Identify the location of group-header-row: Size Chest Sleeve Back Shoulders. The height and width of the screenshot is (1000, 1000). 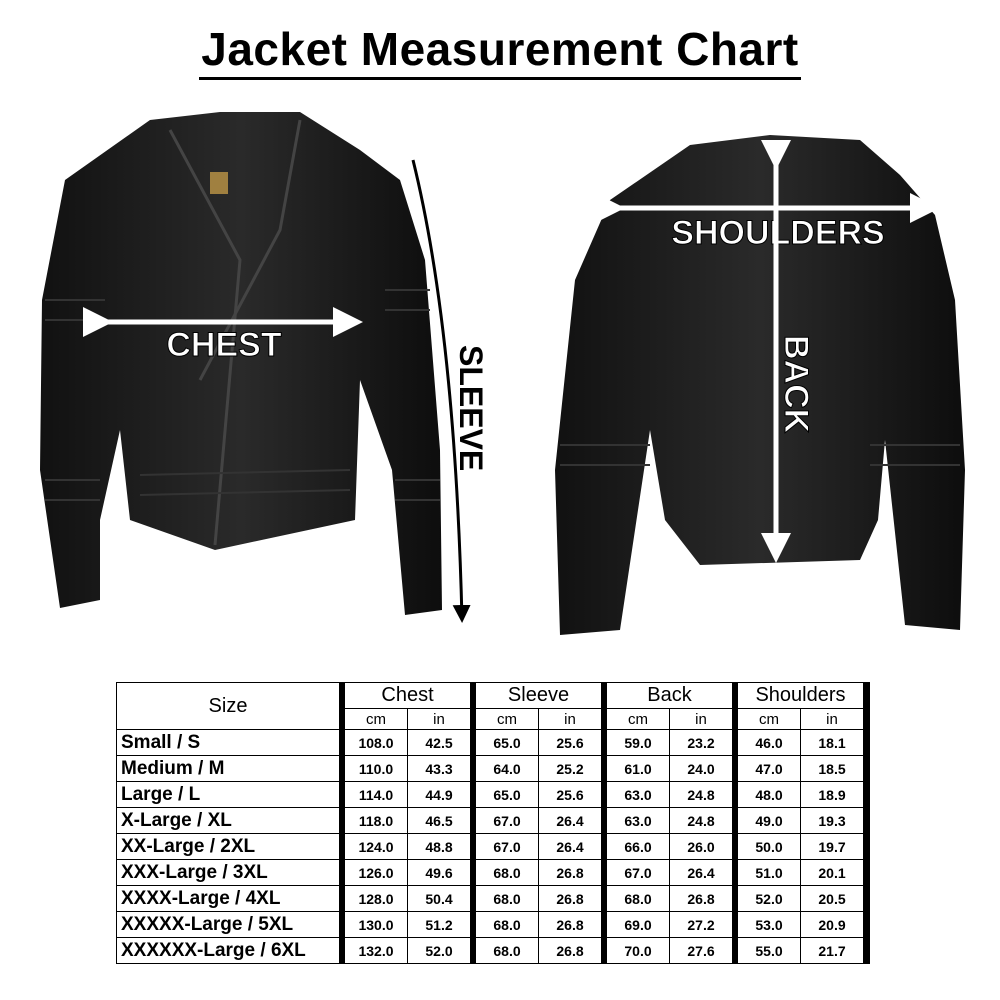
(493, 706).